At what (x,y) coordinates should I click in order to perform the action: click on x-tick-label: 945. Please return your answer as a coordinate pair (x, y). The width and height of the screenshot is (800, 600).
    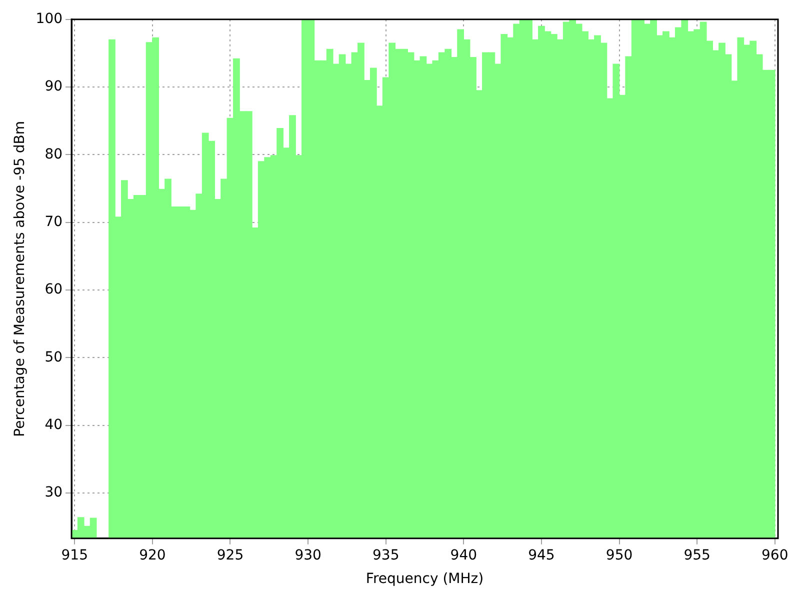
    Looking at the image, I should click on (541, 555).